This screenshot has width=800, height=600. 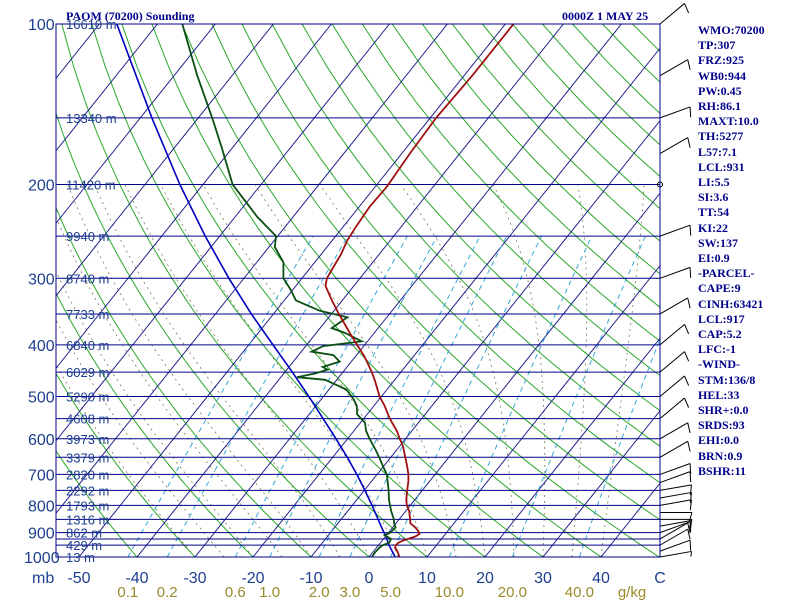 I want to click on index-line: TT:54, so click(x=714, y=212).